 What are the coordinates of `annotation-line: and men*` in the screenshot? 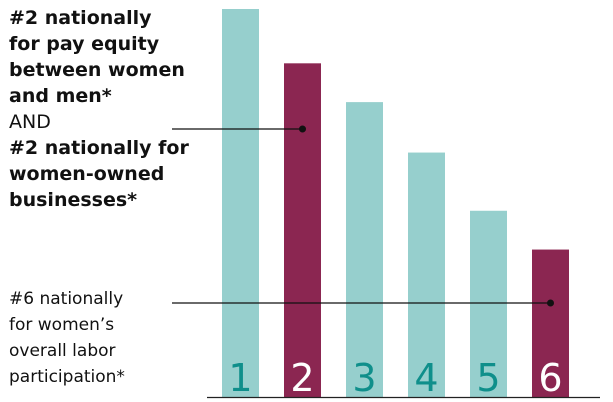 It's located at (60, 96).